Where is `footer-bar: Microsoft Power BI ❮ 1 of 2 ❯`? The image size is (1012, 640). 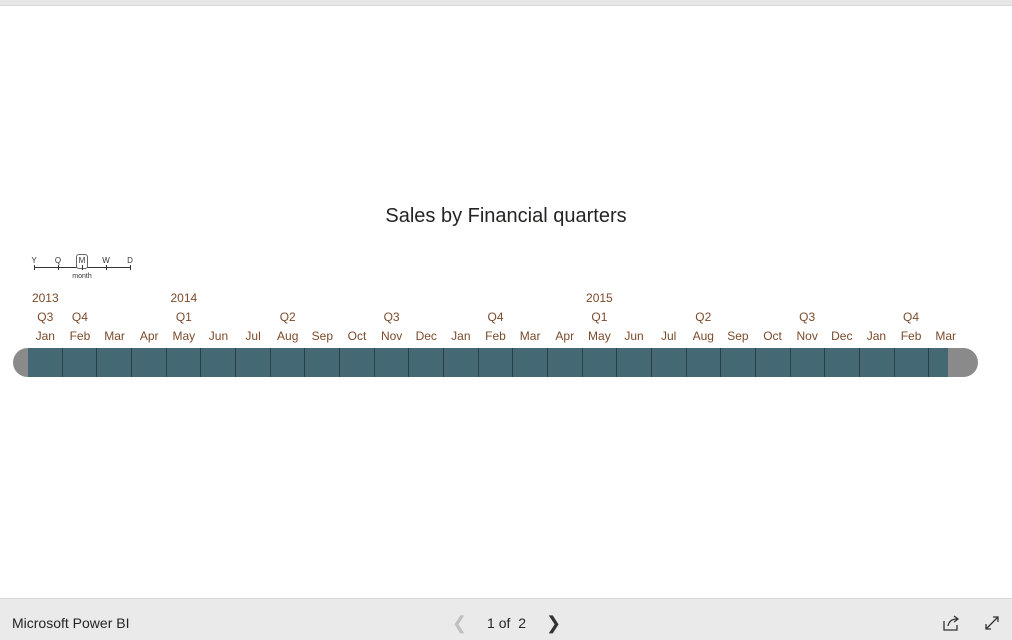 footer-bar: Microsoft Power BI ❮ 1 of 2 ❯ is located at coordinates (506, 619).